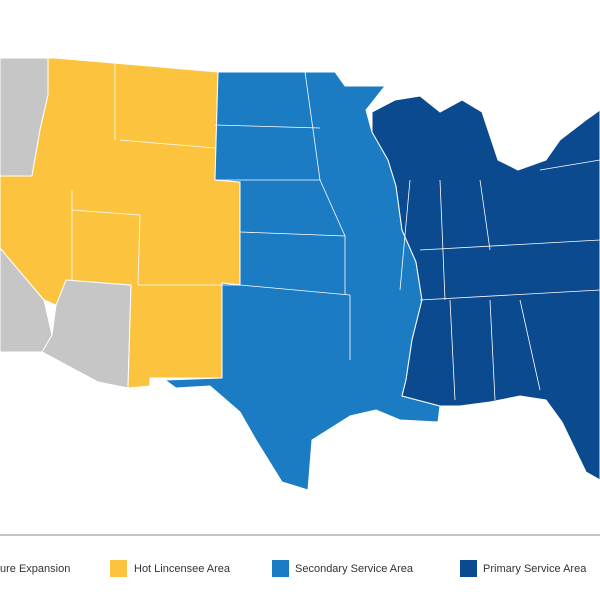  I want to click on legend-label: Secondary Service Area, so click(354, 569).